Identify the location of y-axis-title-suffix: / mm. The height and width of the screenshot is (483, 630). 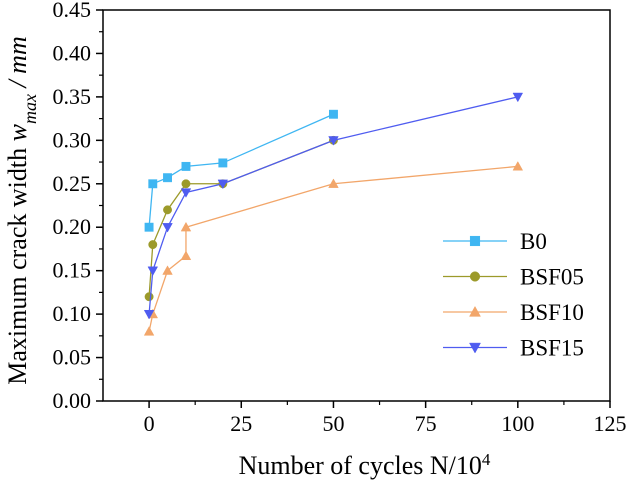
(17, 65).